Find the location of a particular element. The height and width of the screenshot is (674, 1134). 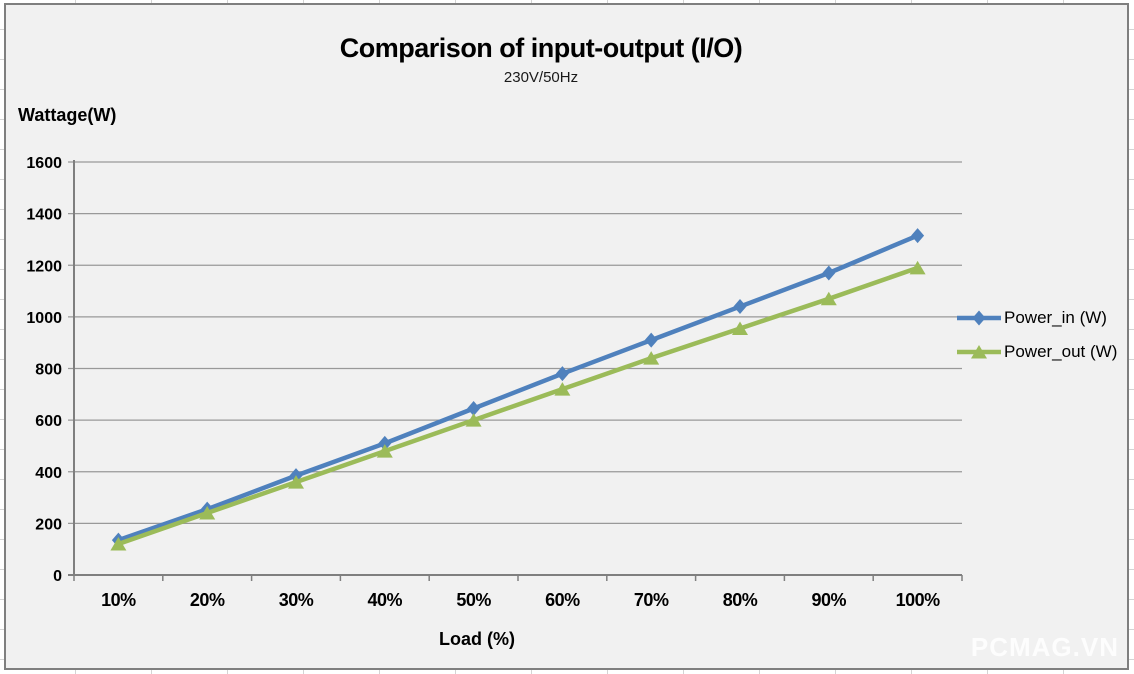

legend-item: Power_out (W) is located at coordinates (1036, 352).